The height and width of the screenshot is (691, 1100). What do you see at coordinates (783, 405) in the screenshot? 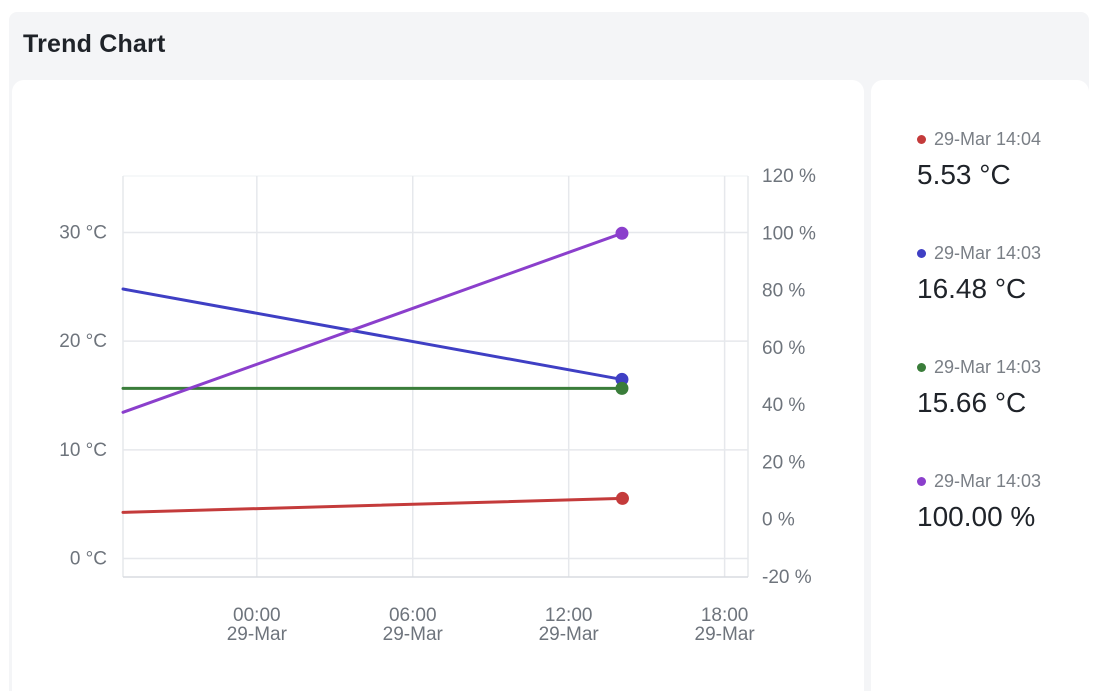
I see `right-axis-tick-label: 40 %` at bounding box center [783, 405].